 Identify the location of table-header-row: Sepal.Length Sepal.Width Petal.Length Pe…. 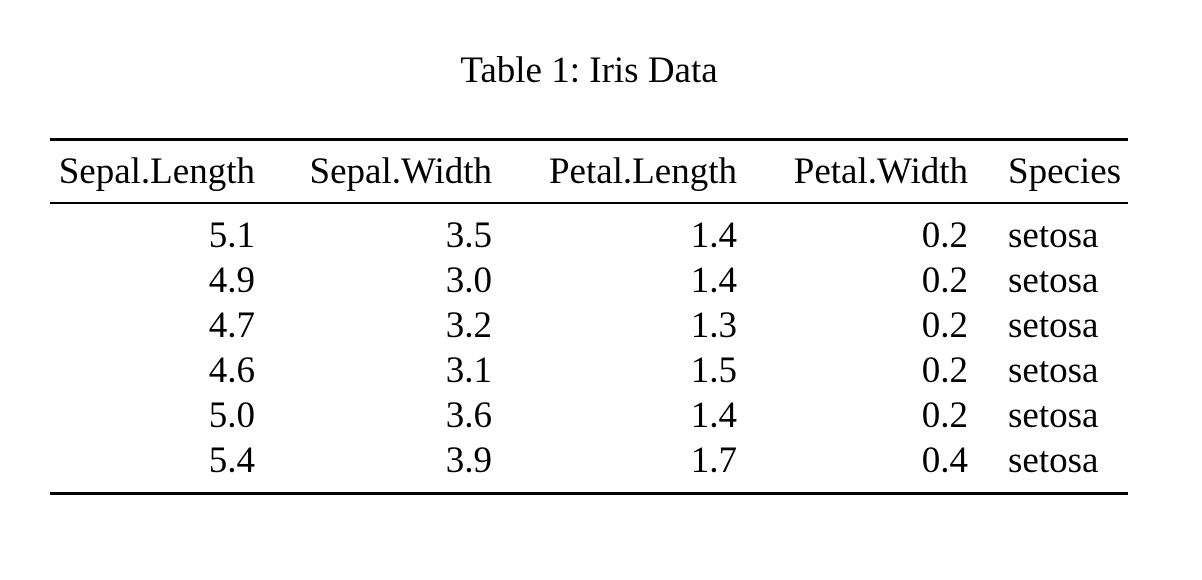
(589, 171).